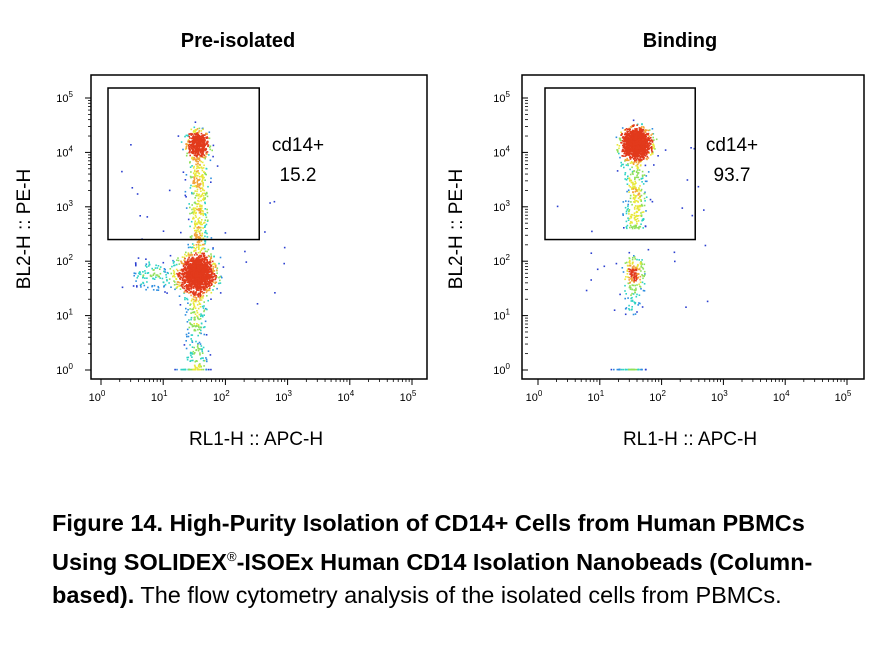 This screenshot has width=891, height=661. Describe the element at coordinates (221, 396) in the screenshot. I see `x-tick-label: 102` at that location.